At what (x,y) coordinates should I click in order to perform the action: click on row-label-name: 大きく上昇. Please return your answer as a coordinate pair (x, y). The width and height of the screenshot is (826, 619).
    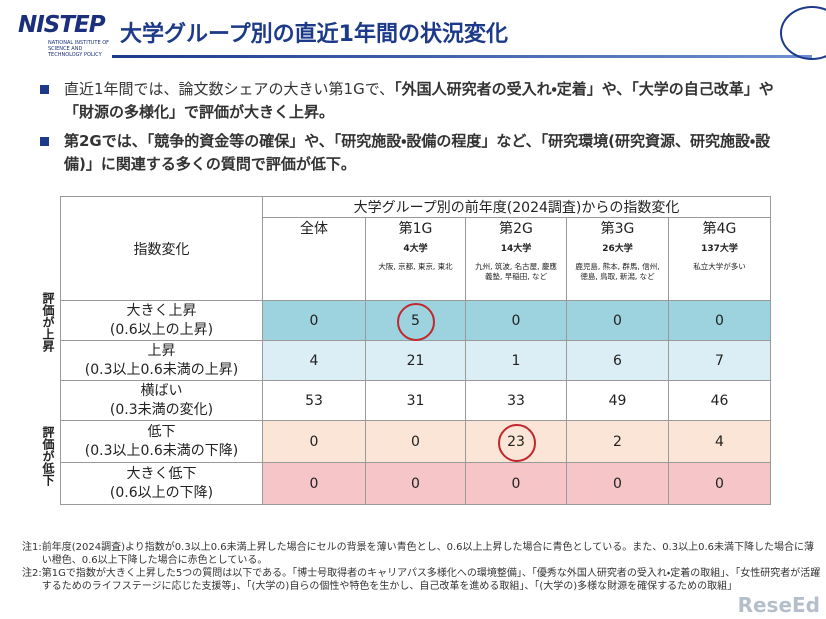
    Looking at the image, I should click on (161, 310).